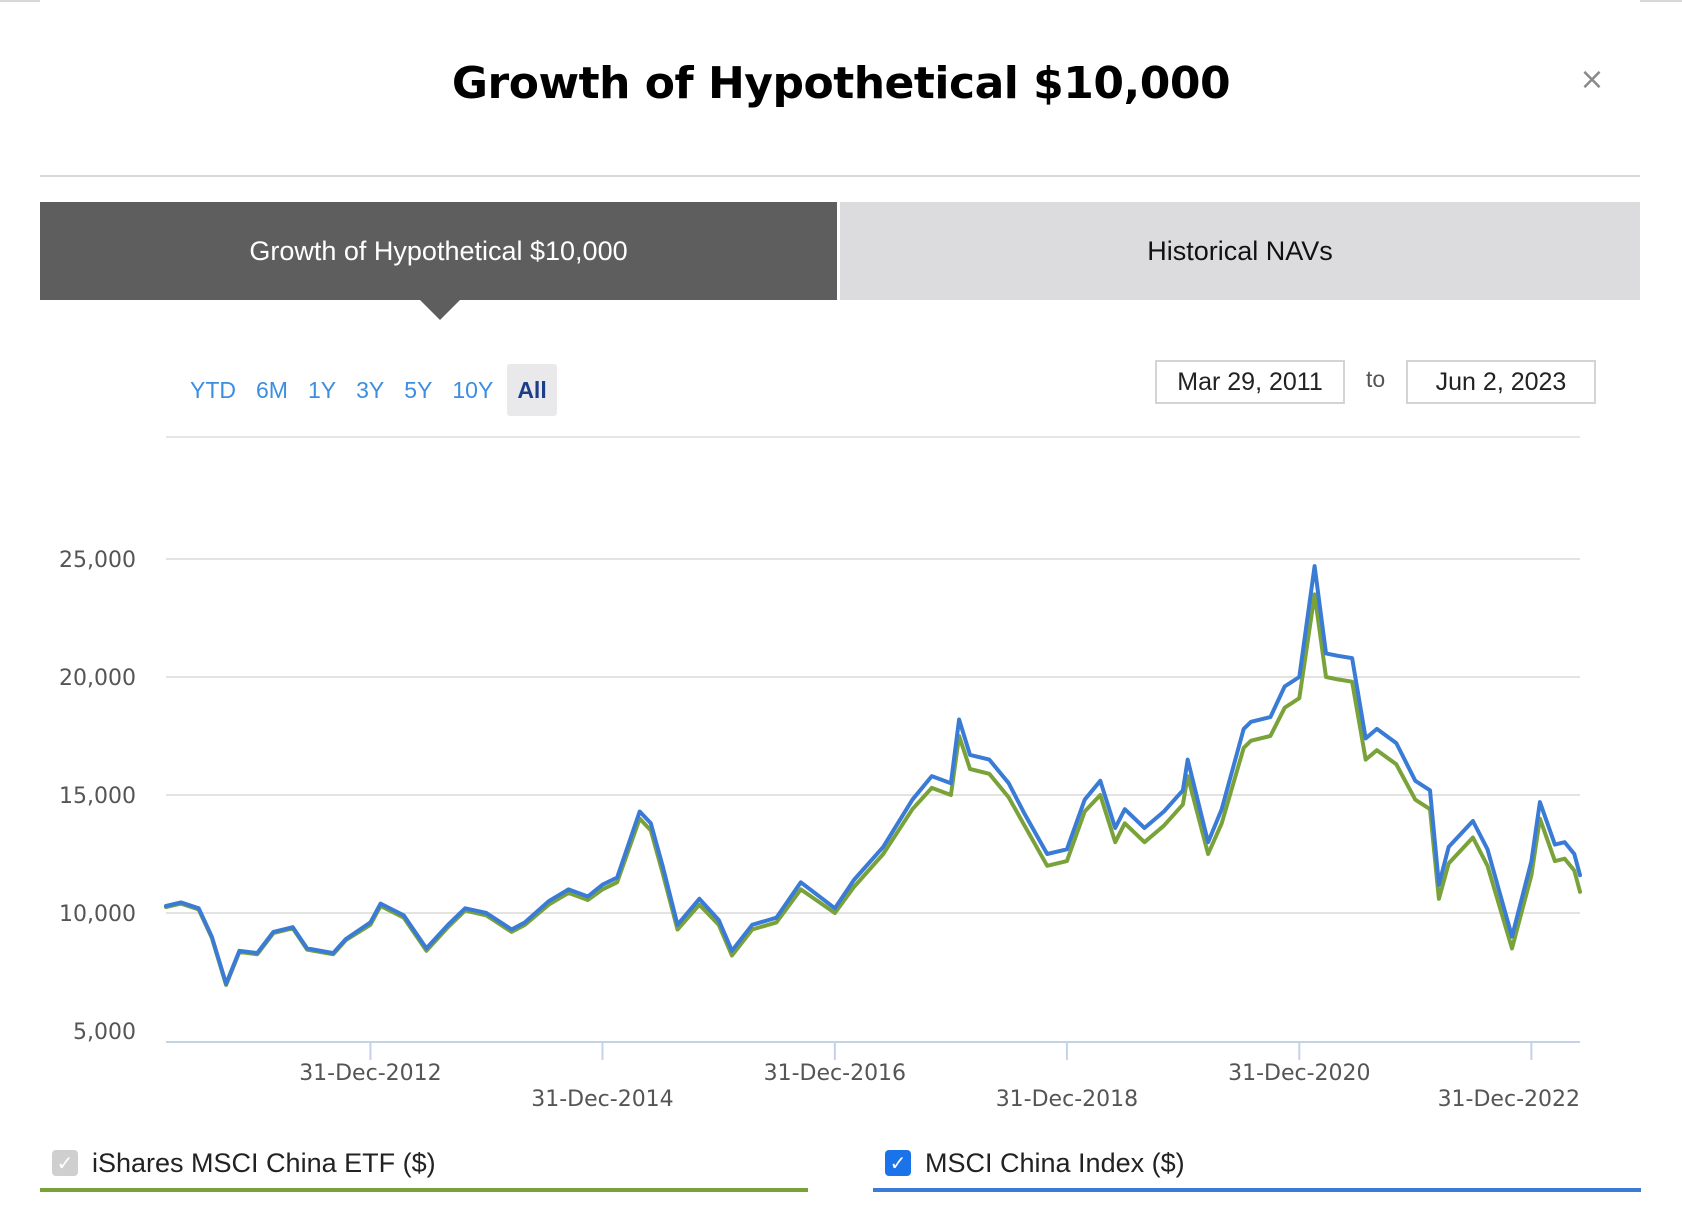 This screenshot has width=1682, height=1230. What do you see at coordinates (1299, 1073) in the screenshot?
I see `x-tick-label: 31-Dec-2020` at bounding box center [1299, 1073].